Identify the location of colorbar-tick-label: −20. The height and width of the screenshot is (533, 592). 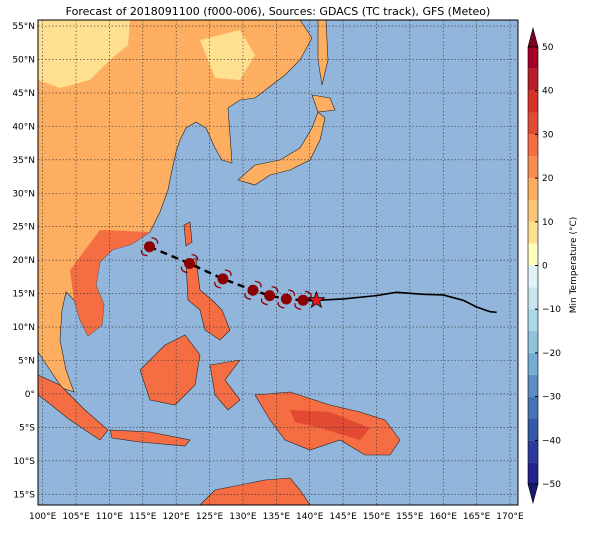
(551, 354).